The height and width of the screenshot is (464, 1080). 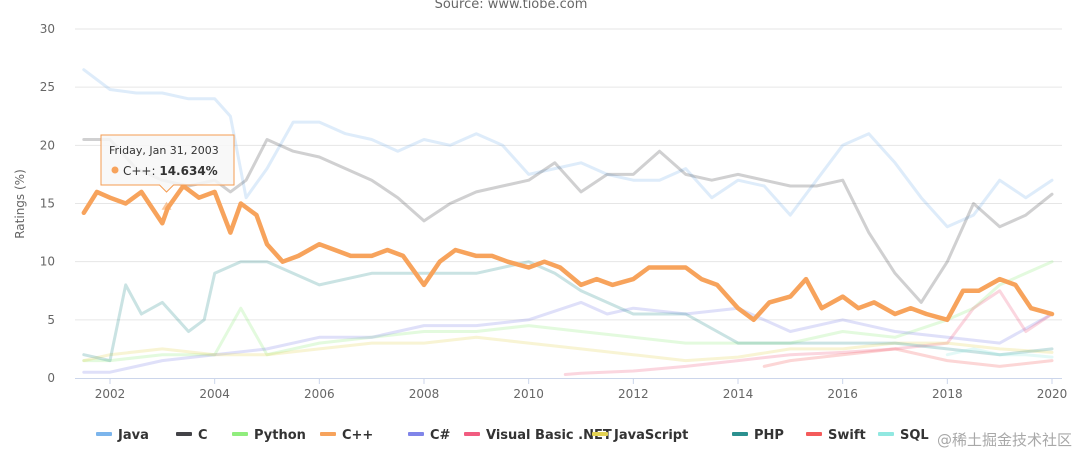 What do you see at coordinates (357, 435) in the screenshot?
I see `legend-label: C++` at bounding box center [357, 435].